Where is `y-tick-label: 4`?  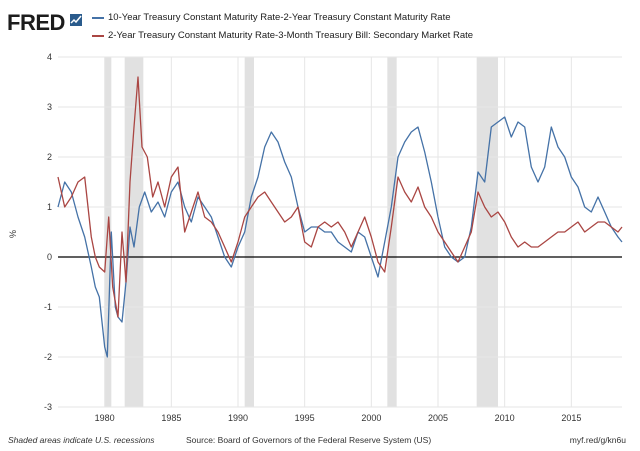
y-tick-label: 4 is located at coordinates (49, 57).